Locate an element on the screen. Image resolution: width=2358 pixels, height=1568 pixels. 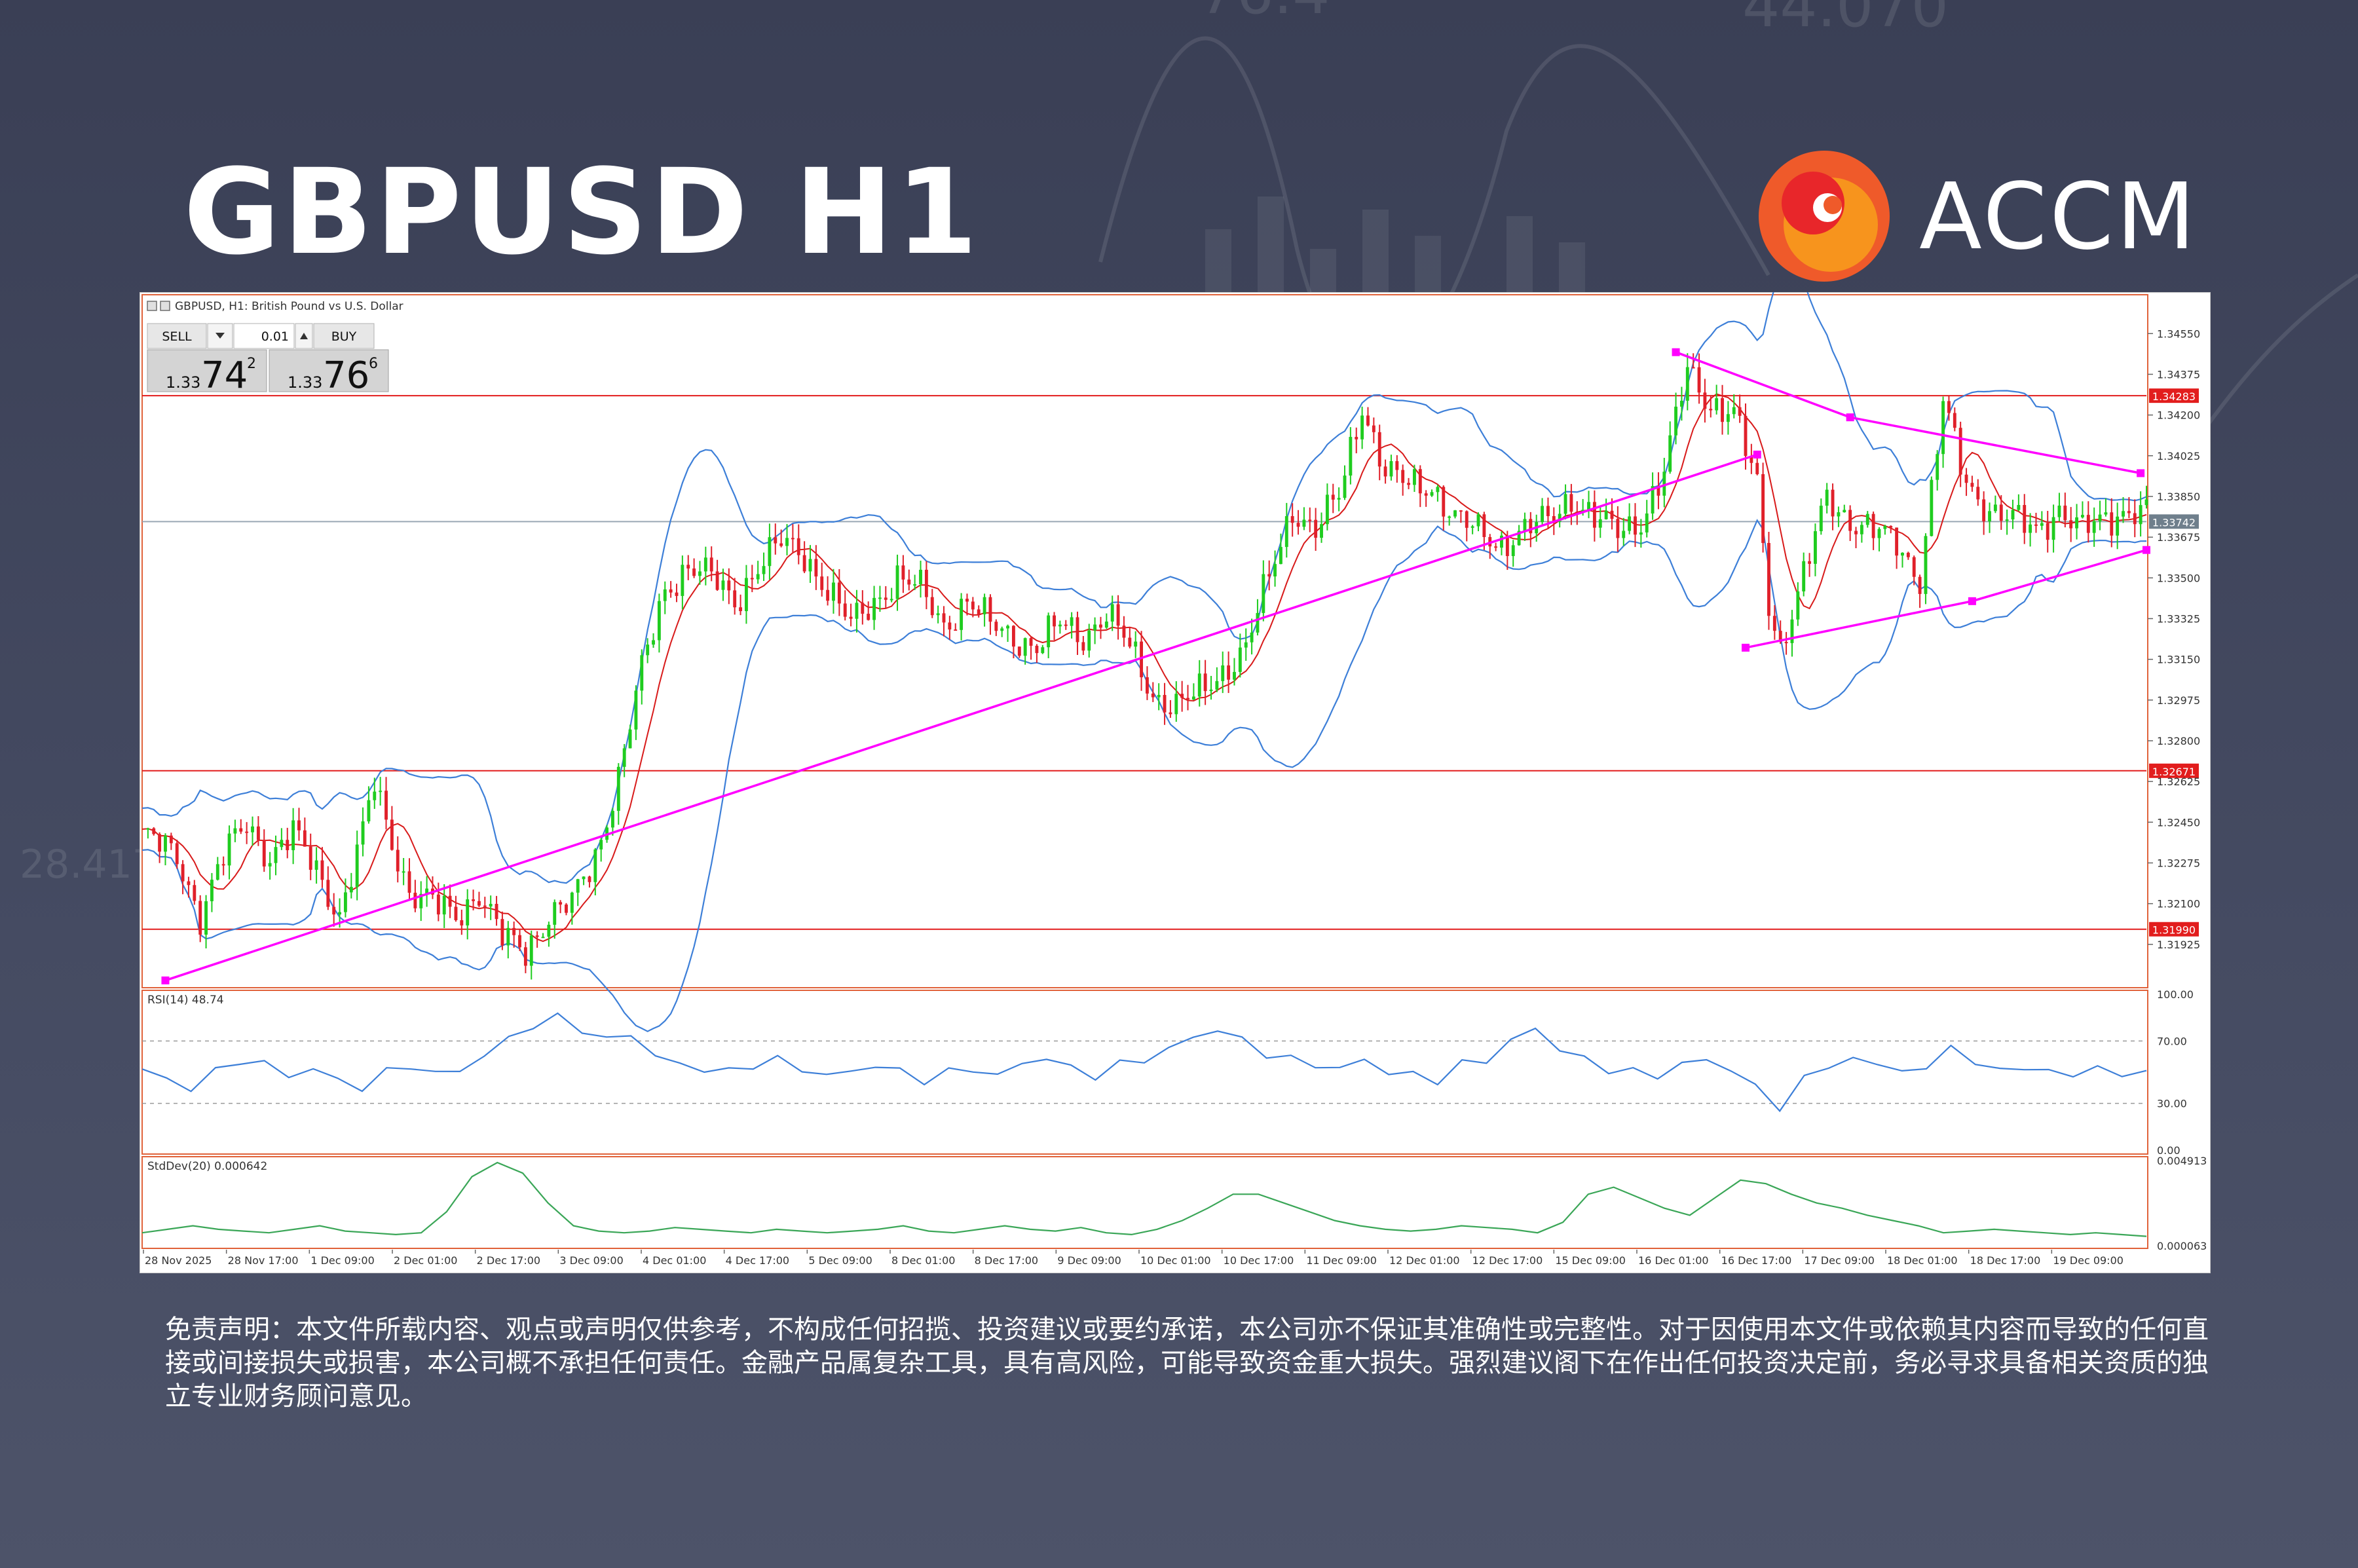
brand-name: ACCM is located at coordinates (2058, 217).